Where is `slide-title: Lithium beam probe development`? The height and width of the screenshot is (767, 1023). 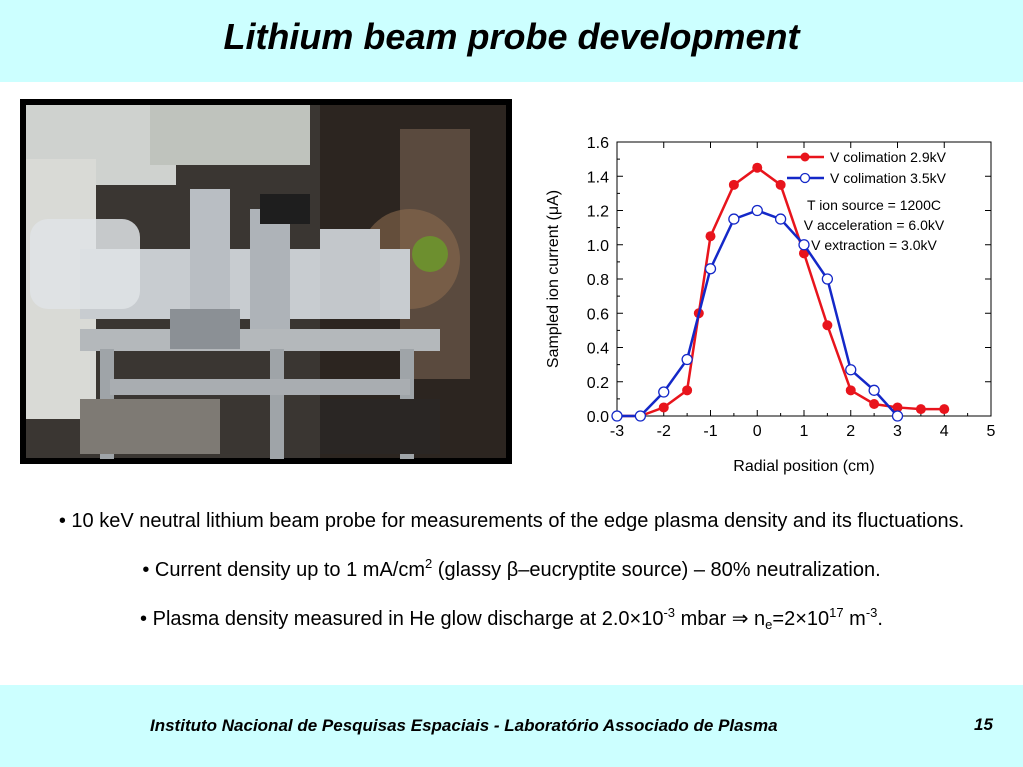 slide-title: Lithium beam probe development is located at coordinates (511, 36).